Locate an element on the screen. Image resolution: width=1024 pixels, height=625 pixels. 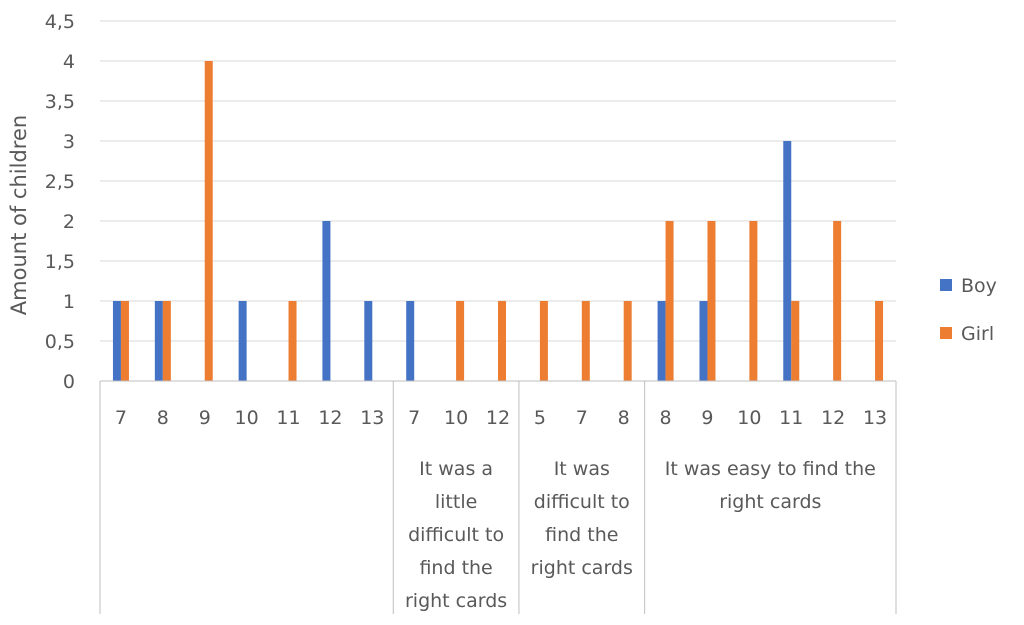
x-tick-label: 5 is located at coordinates (540, 418).